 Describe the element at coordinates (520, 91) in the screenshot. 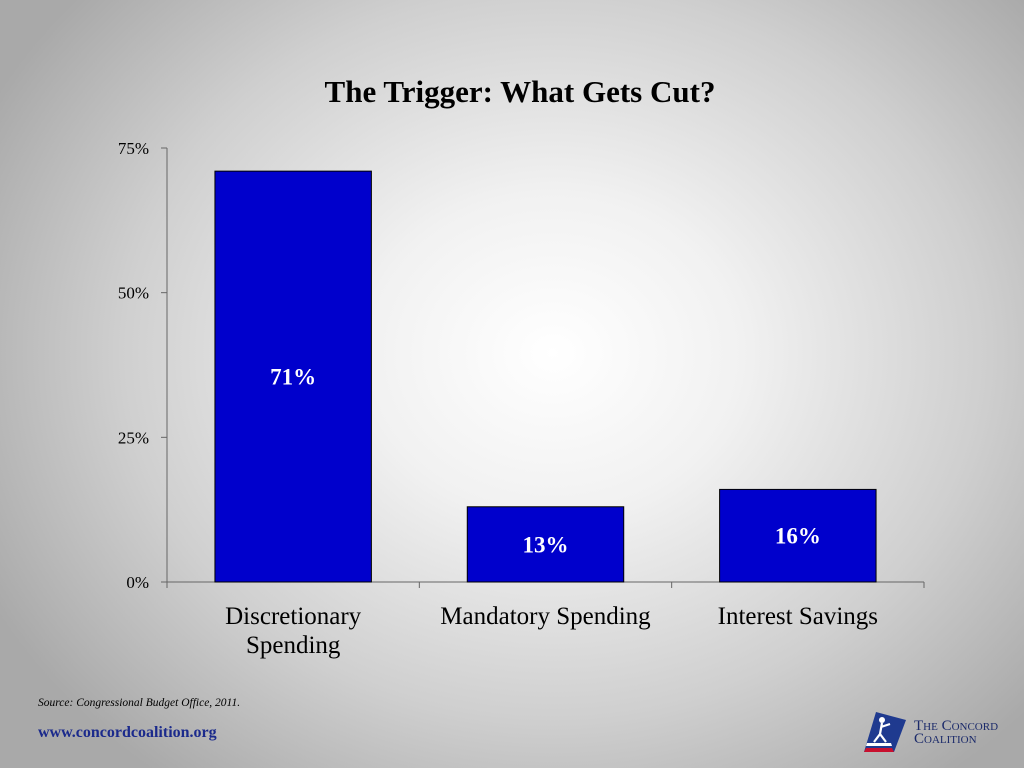

I see `chart-title: The Trigger: What Gets Cut?` at that location.